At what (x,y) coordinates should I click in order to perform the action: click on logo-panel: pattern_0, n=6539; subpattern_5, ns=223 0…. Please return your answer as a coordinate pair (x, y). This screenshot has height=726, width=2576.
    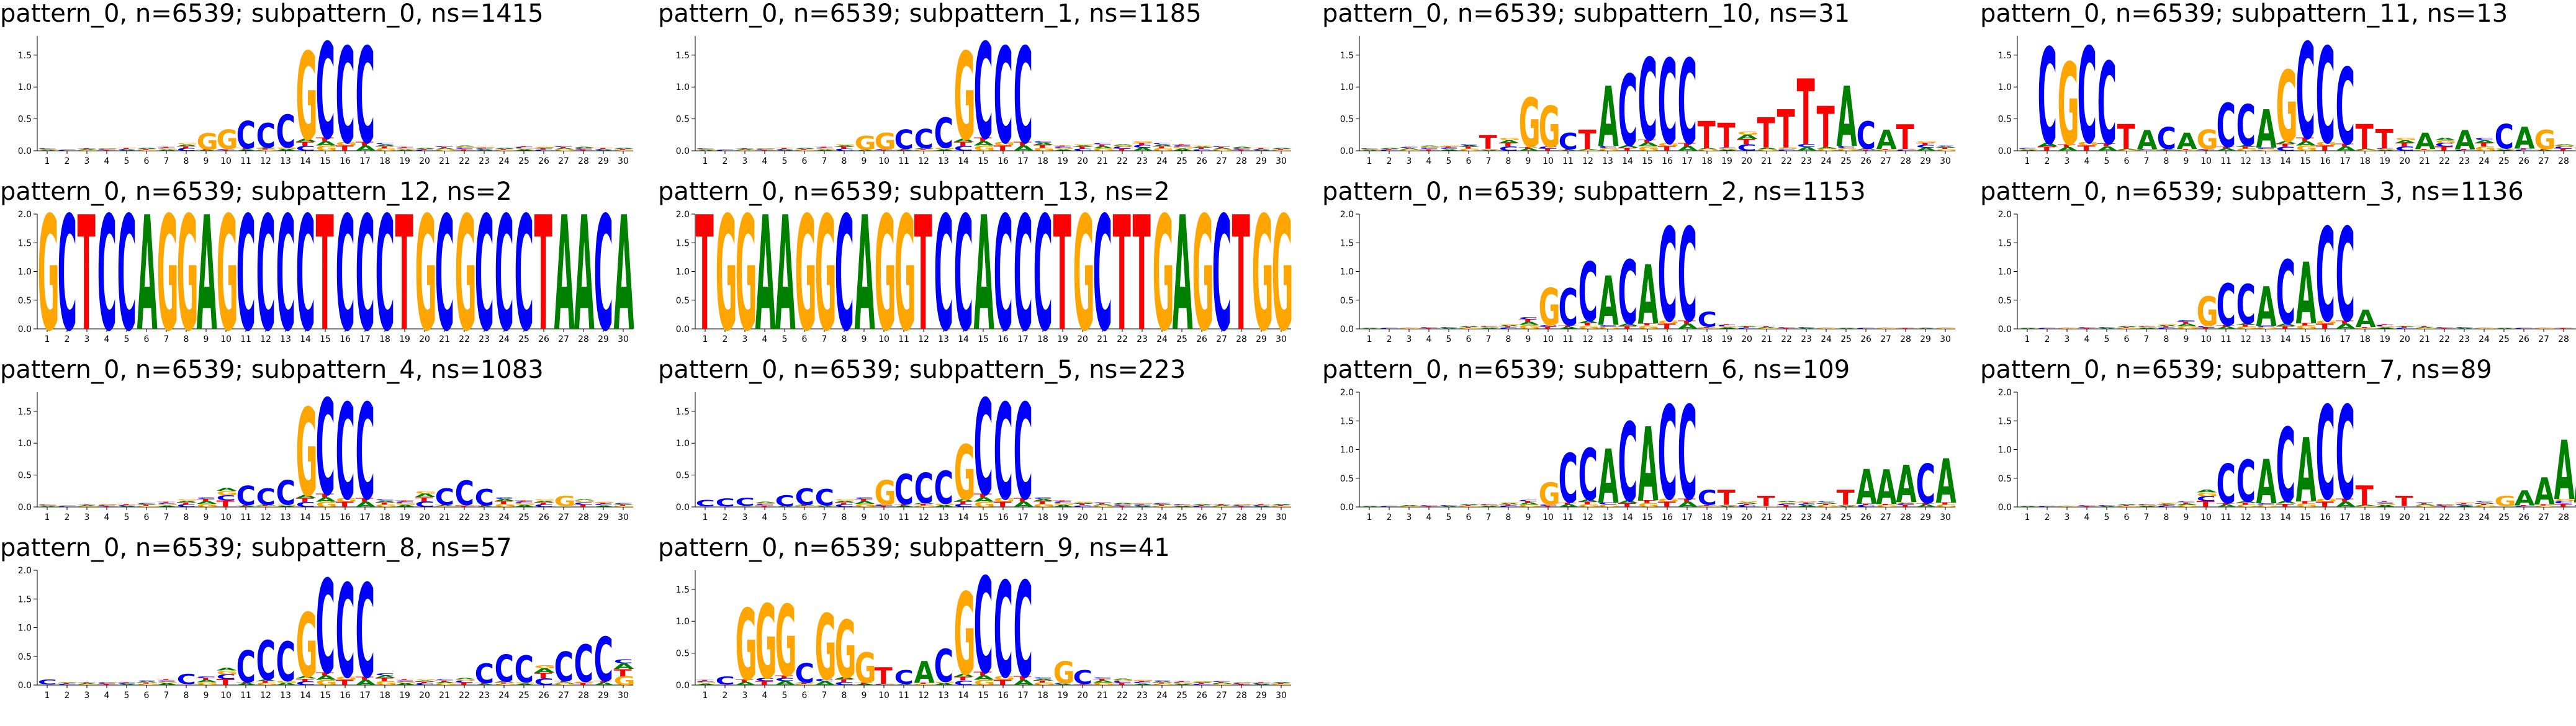
    Looking at the image, I should click on (984, 449).